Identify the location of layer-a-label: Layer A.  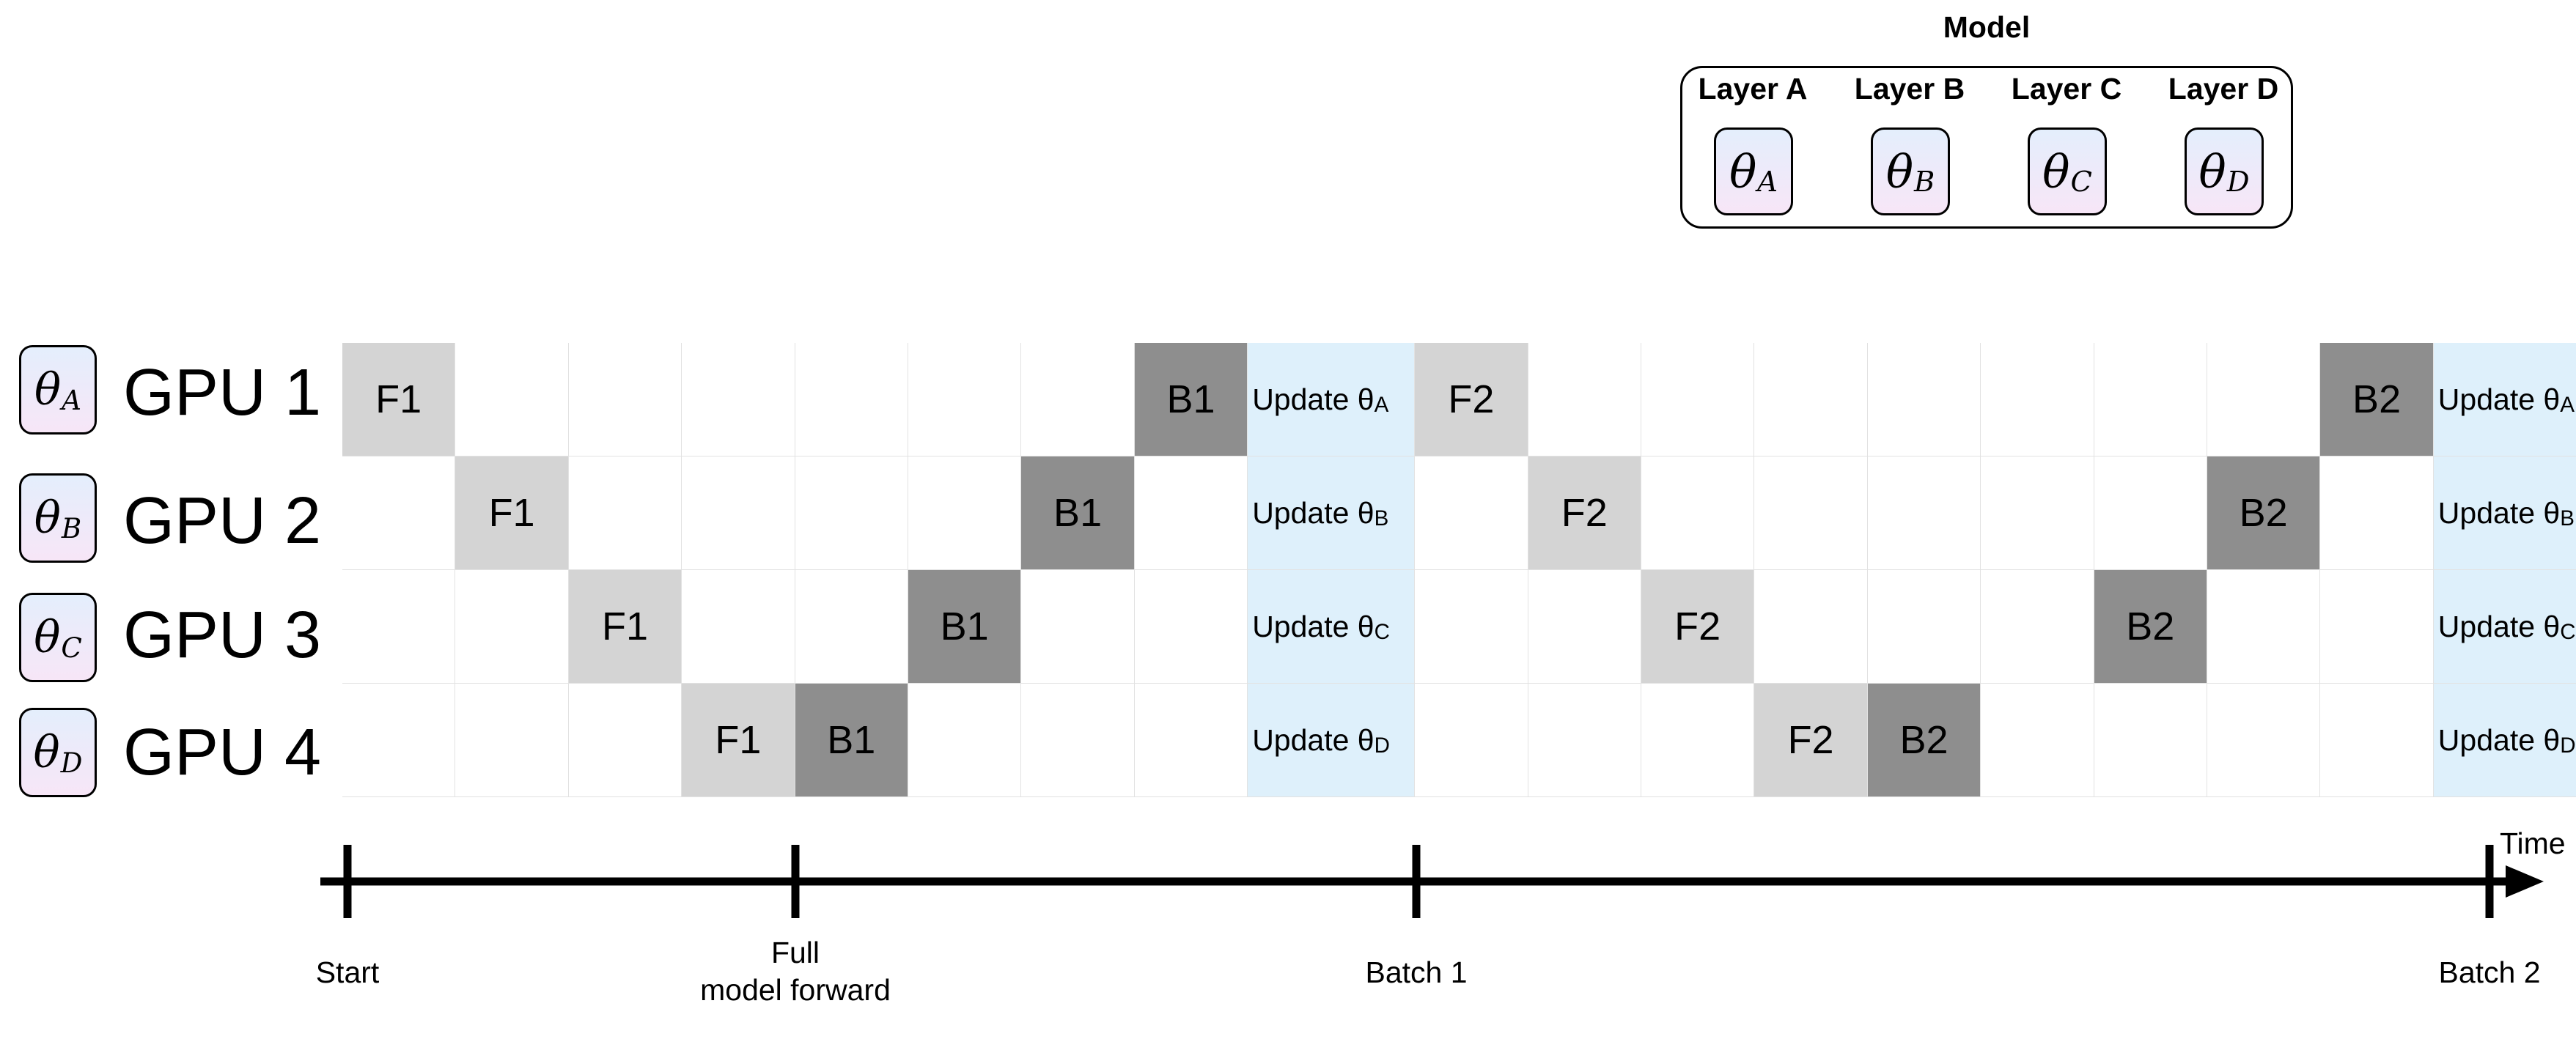
(1753, 89).